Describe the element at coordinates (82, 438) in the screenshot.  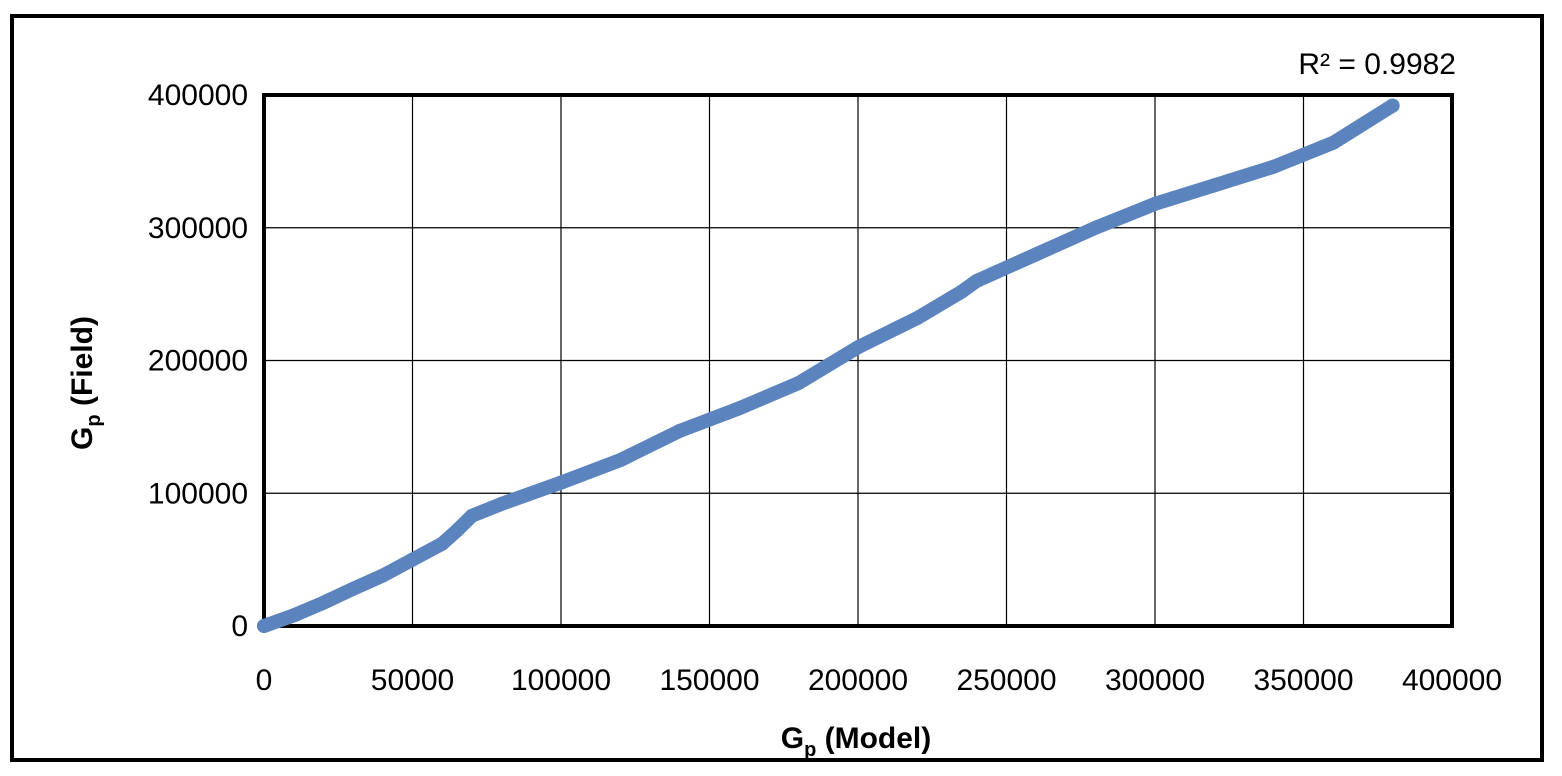
I see `y-axis-title-main: G` at that location.